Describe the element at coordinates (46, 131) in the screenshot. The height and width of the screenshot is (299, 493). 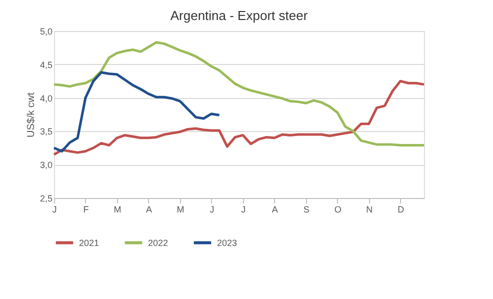
I see `y-tick-label: 3,5` at that location.